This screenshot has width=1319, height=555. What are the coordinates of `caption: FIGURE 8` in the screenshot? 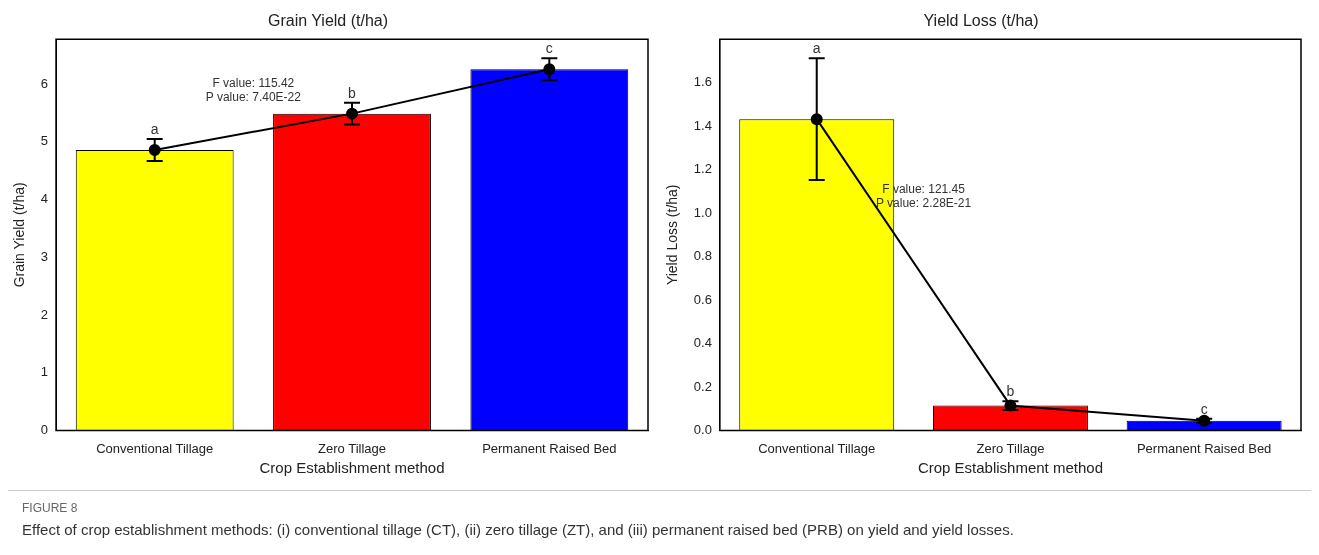 It's located at (50, 508).